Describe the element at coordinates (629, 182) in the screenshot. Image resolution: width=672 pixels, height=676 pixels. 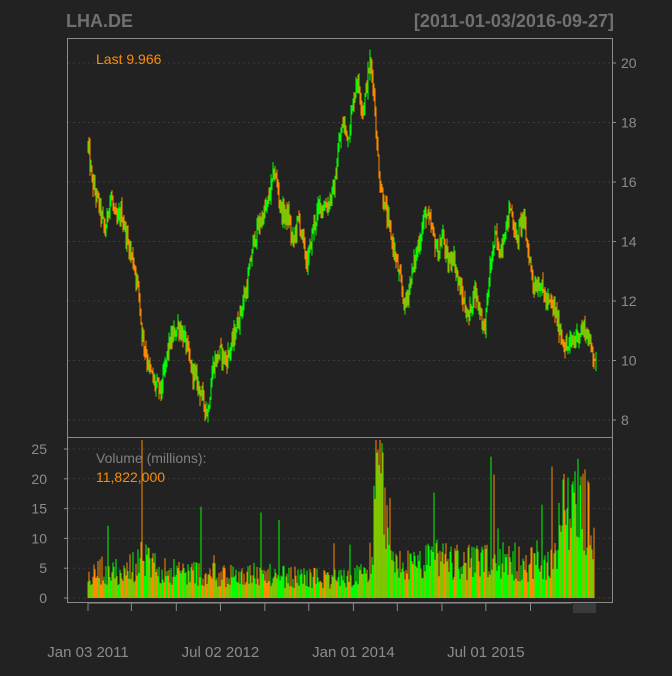
I see `price-tick-label: 16` at that location.